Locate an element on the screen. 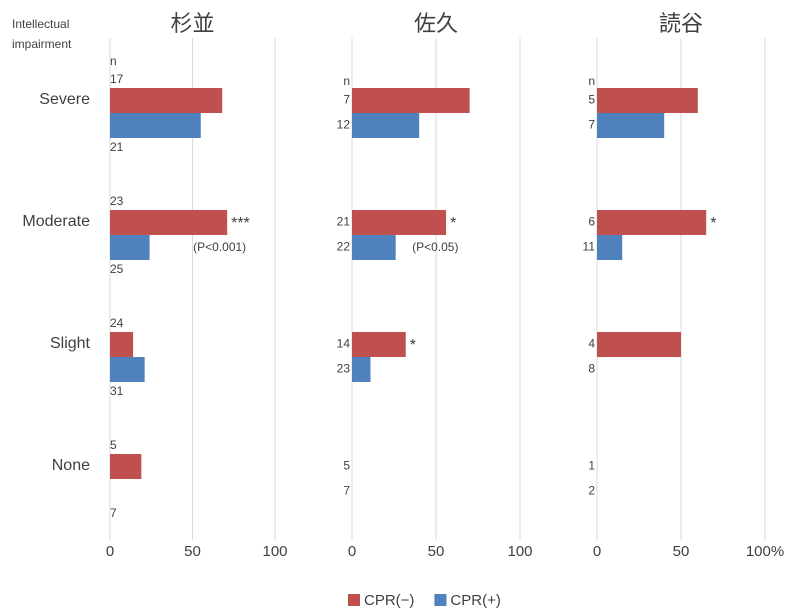 The height and width of the screenshot is (614, 811). n-label: 2 is located at coordinates (591, 491).